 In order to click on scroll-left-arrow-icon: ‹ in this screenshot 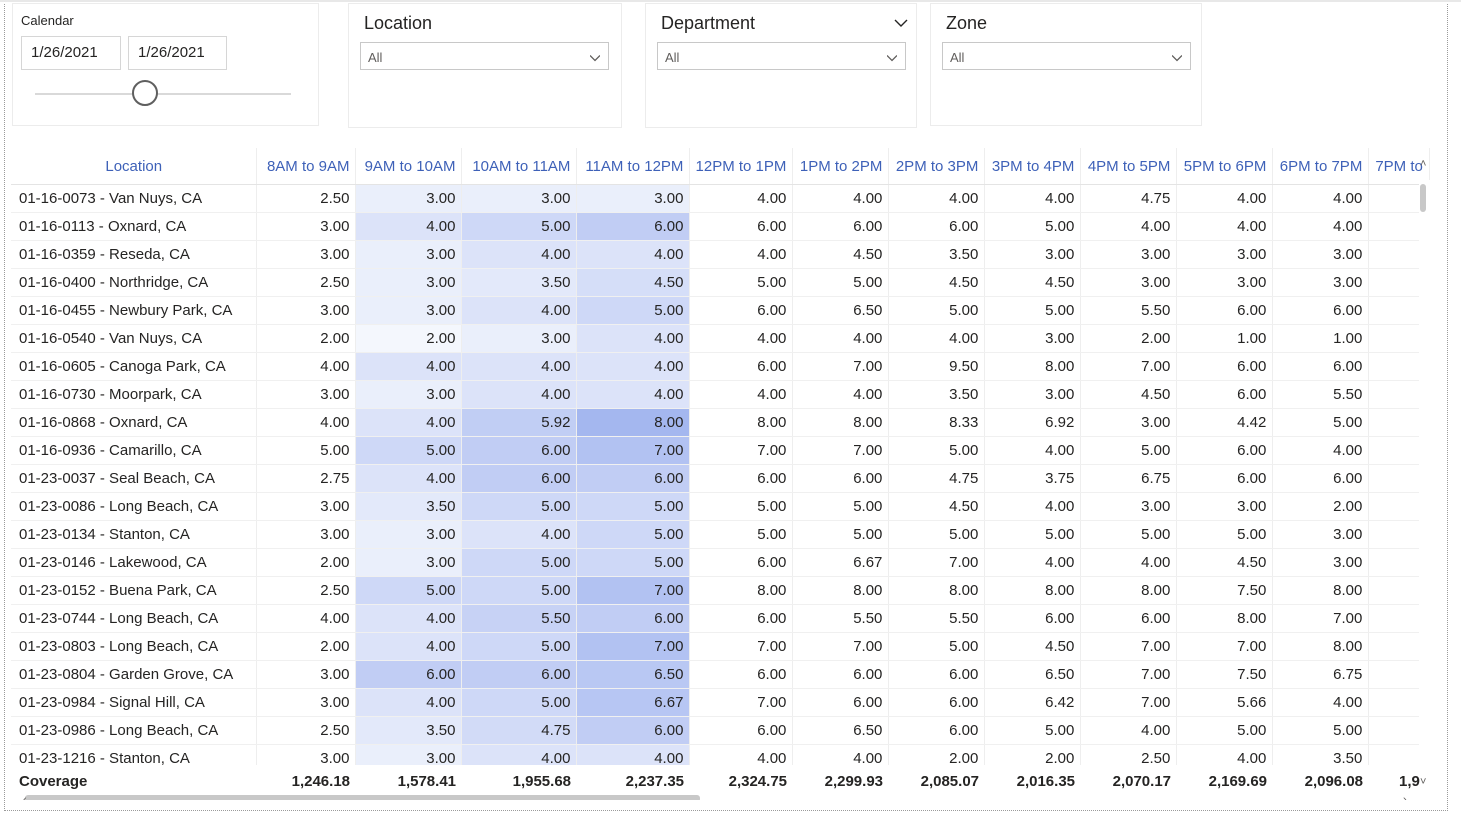, I will do `click(25, 797)`.